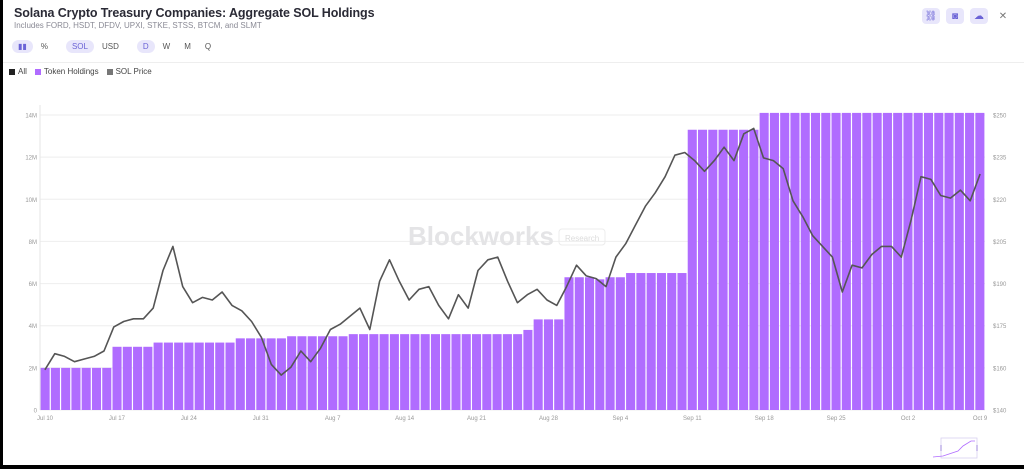  What do you see at coordinates (110, 46) in the screenshot?
I see `unit-usd-toggle: USD` at bounding box center [110, 46].